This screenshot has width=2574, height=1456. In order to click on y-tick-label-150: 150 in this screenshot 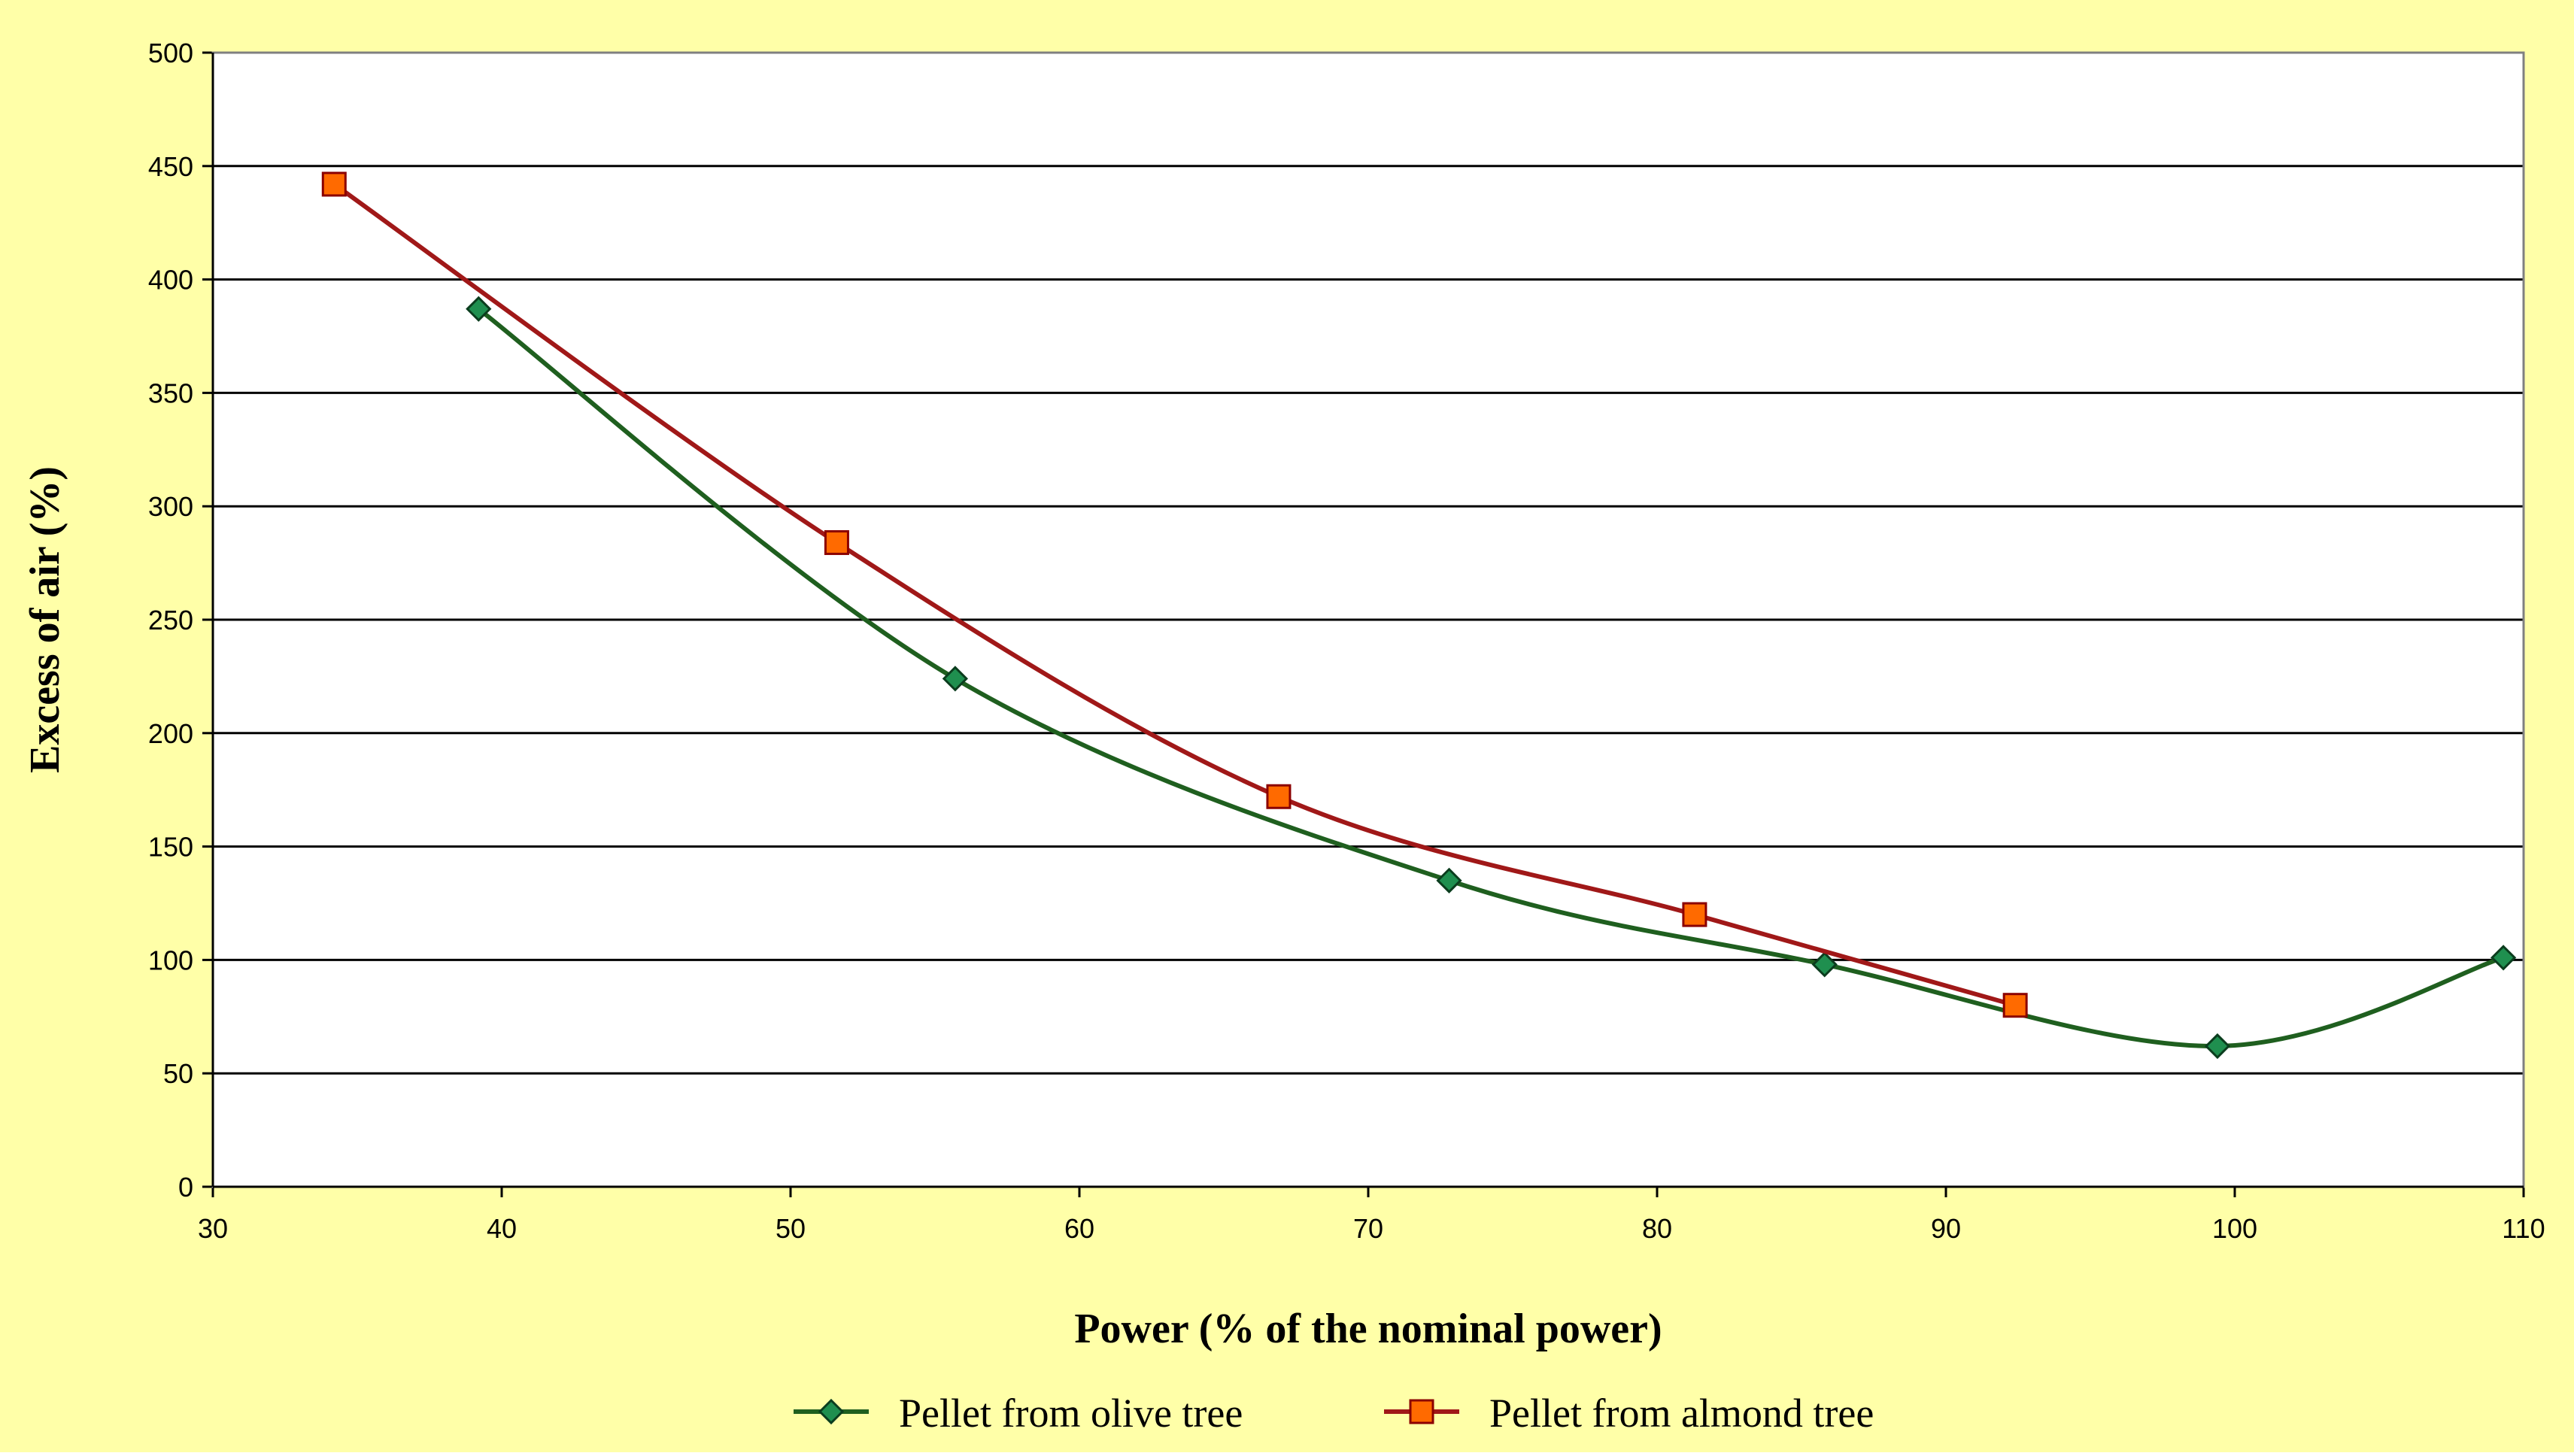, I will do `click(170, 847)`.